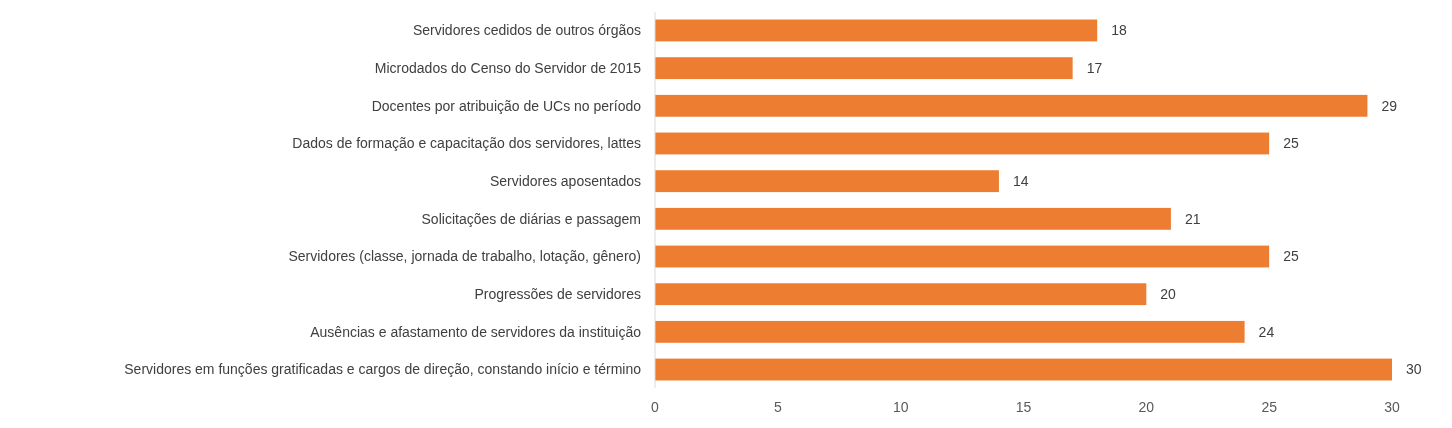 The image size is (1452, 428). I want to click on data-label: 24, so click(1266, 331).